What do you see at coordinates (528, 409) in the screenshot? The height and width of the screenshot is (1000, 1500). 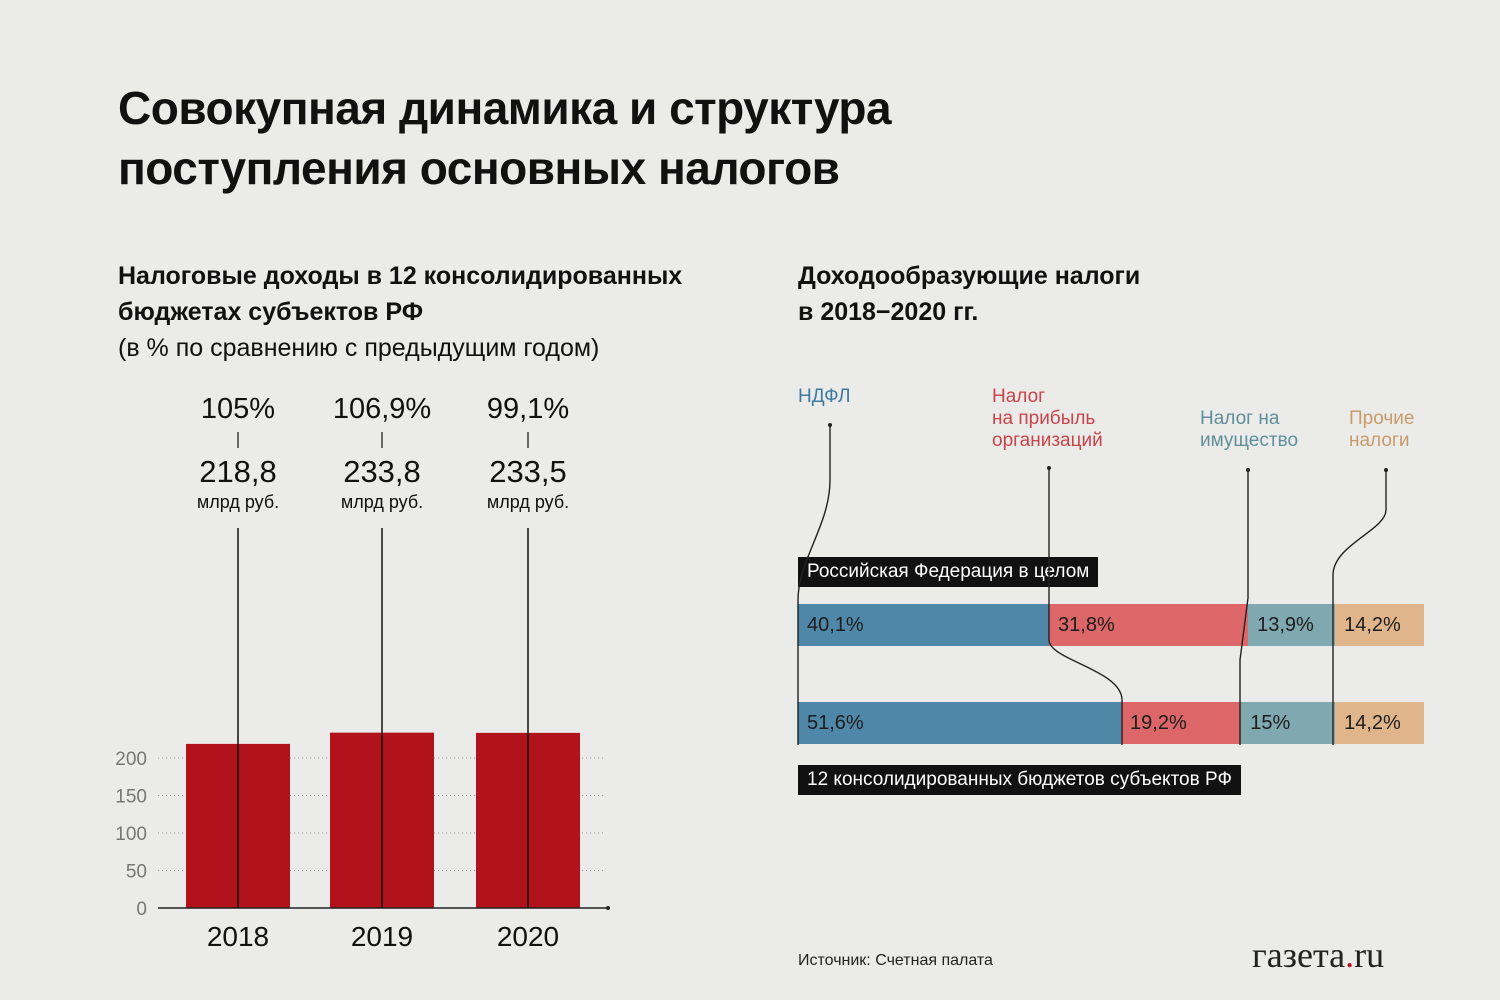 I see `percent-label: 99,1%` at bounding box center [528, 409].